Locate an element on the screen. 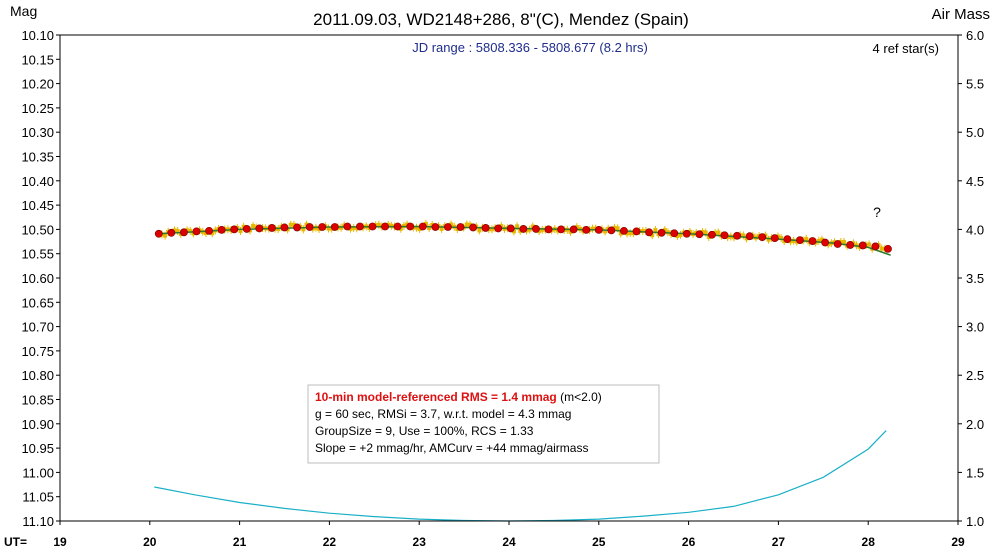  y2-axis-label: Air Mass is located at coordinates (961, 14).